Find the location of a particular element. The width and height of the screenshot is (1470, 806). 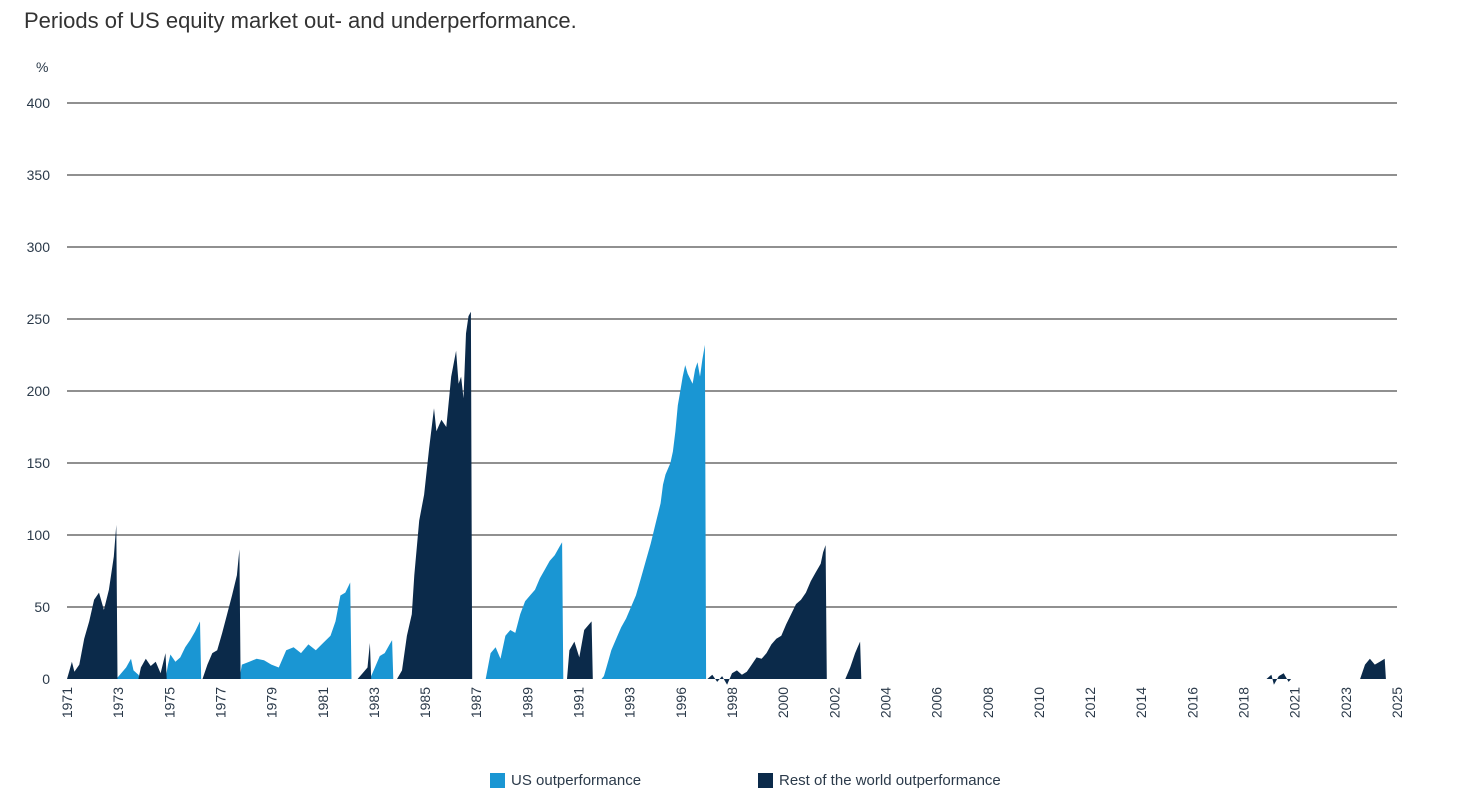

legend-item-row: Rest of the world outperformance is located at coordinates (879, 780).